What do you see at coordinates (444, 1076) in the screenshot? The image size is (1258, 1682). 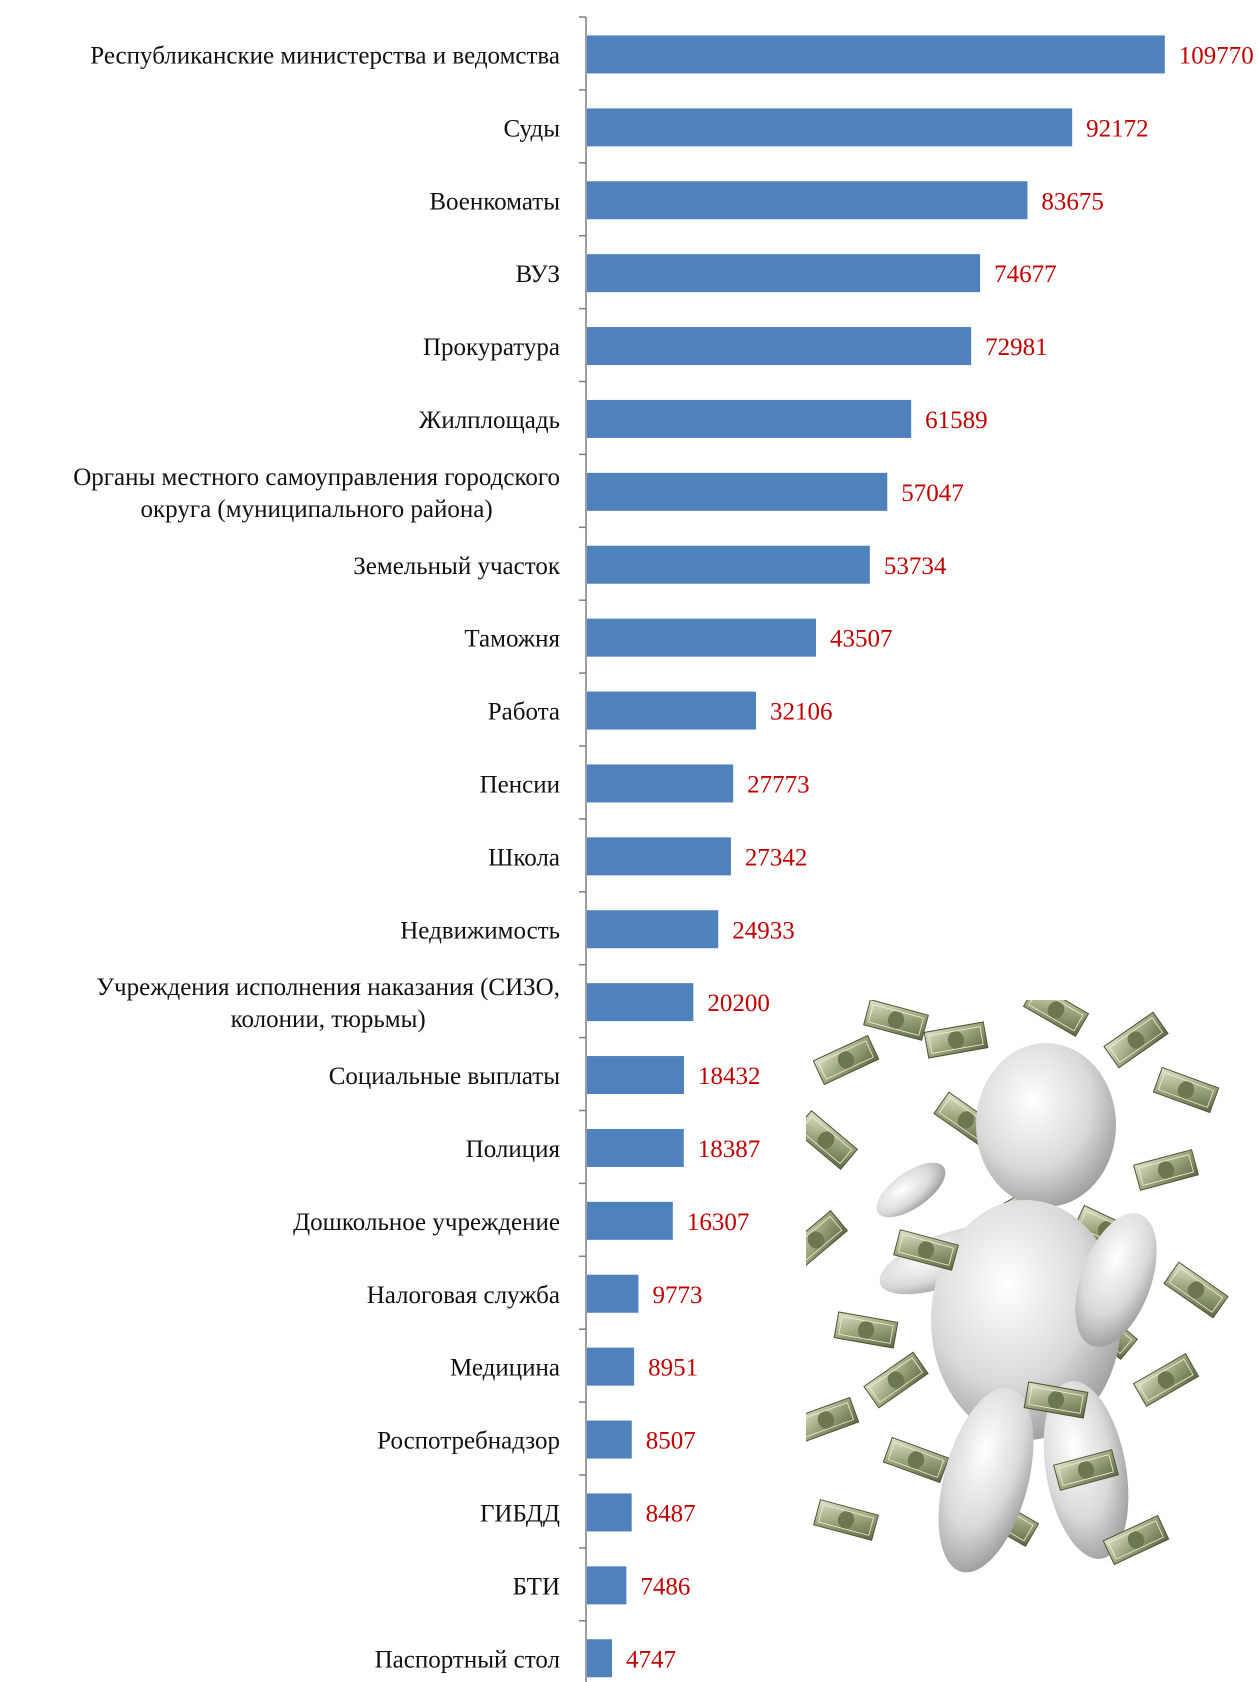 I see `category-label: Социальные выплаты` at bounding box center [444, 1076].